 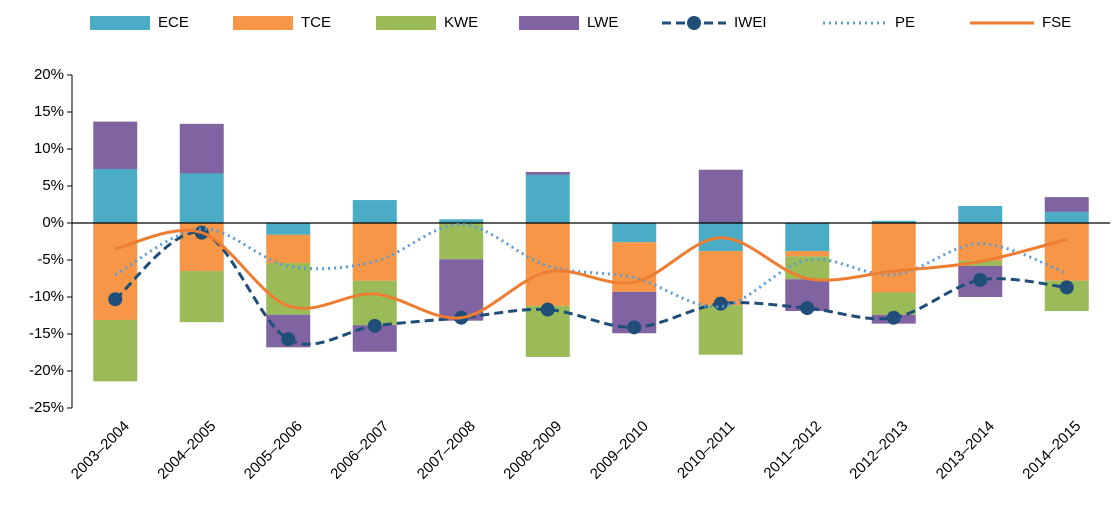 I want to click on legend-item: FSE, so click(x=1020, y=22).